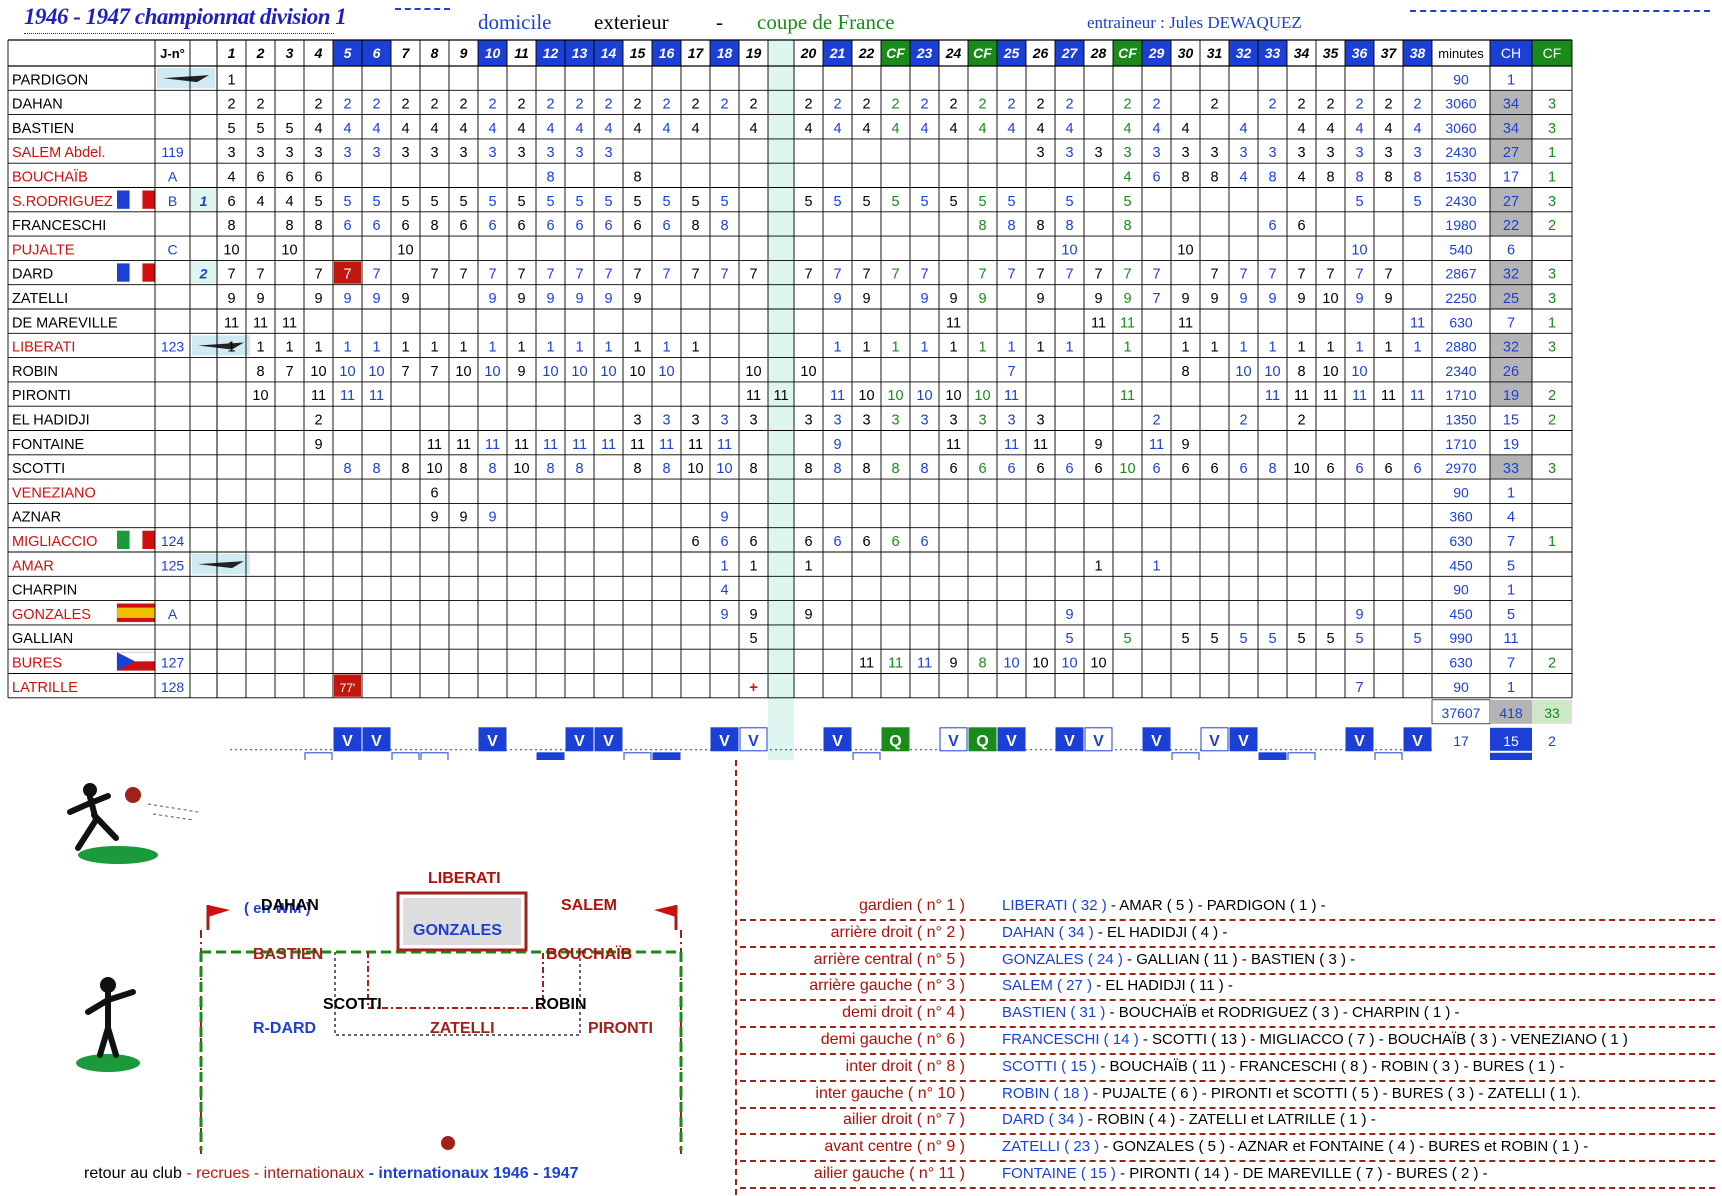  Describe the element at coordinates (1511, 250) in the screenshot. I see `player-ch: 6` at that location.